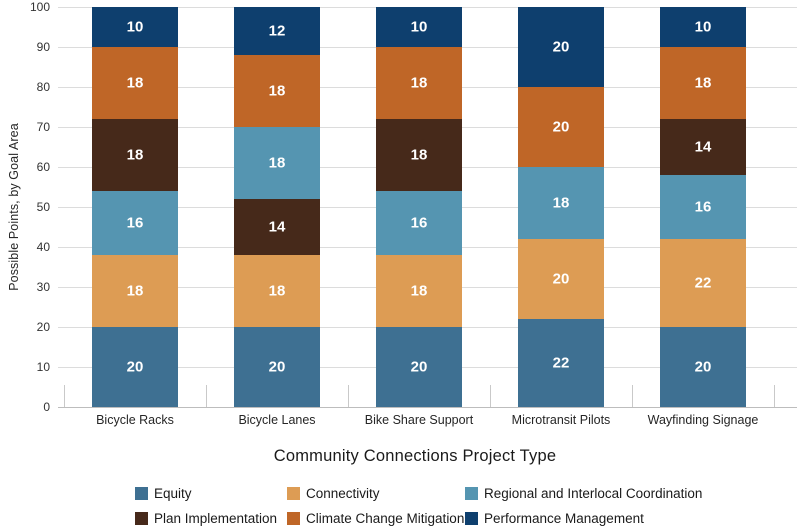 The image size is (800, 530). Describe the element at coordinates (43, 127) in the screenshot. I see `y-tick-label: 70` at that location.